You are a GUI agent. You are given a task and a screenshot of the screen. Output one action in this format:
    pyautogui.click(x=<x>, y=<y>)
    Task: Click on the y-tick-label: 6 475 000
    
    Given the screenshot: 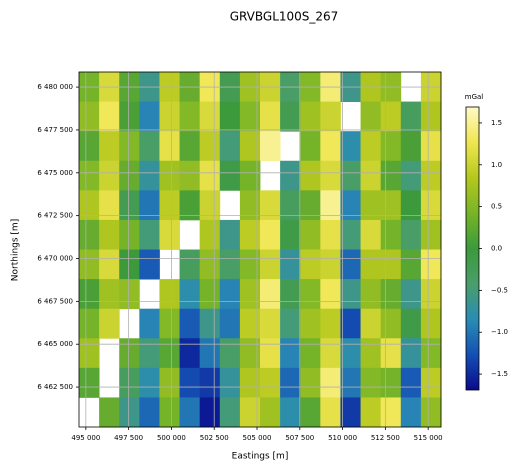 What is the action you would take?
    pyautogui.click(x=55, y=173)
    